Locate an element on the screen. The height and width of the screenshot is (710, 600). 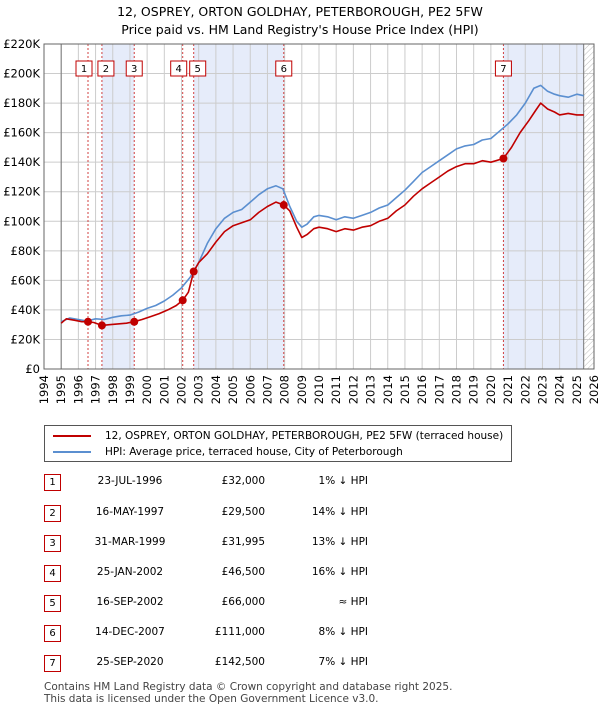
x-tick-label: 1996 is located at coordinates (78, 389).